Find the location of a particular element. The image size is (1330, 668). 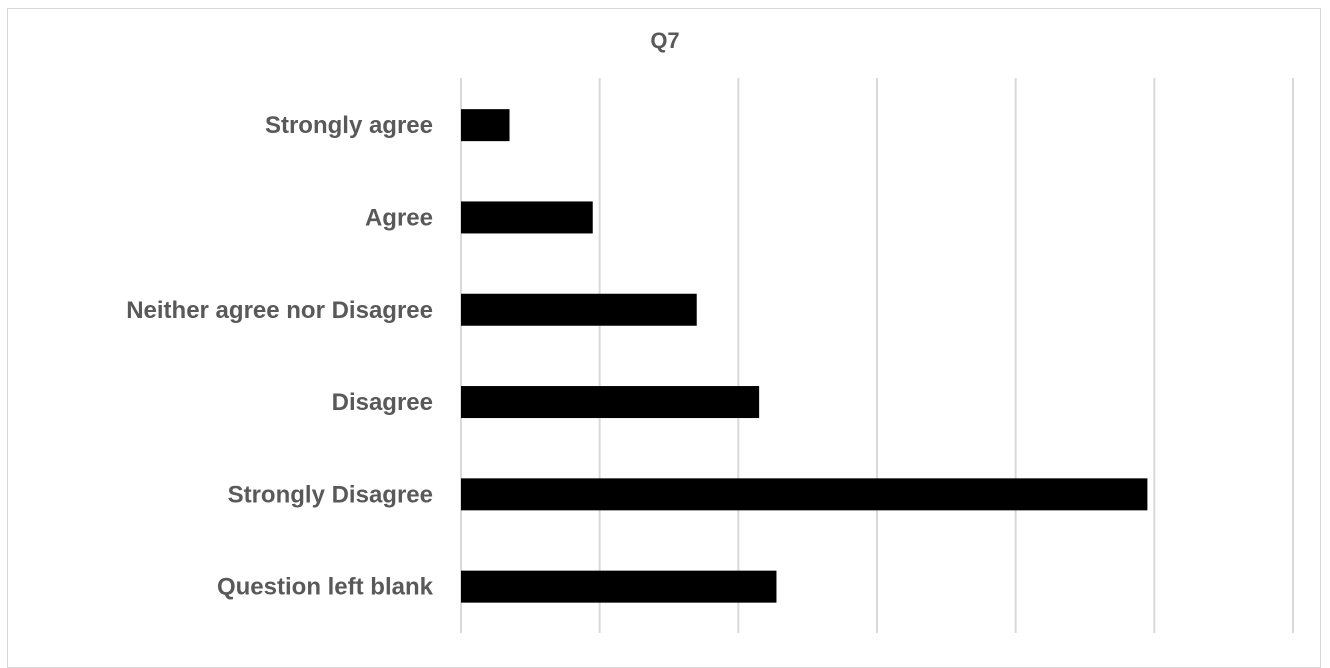

category-label: Question left blank is located at coordinates (325, 587).